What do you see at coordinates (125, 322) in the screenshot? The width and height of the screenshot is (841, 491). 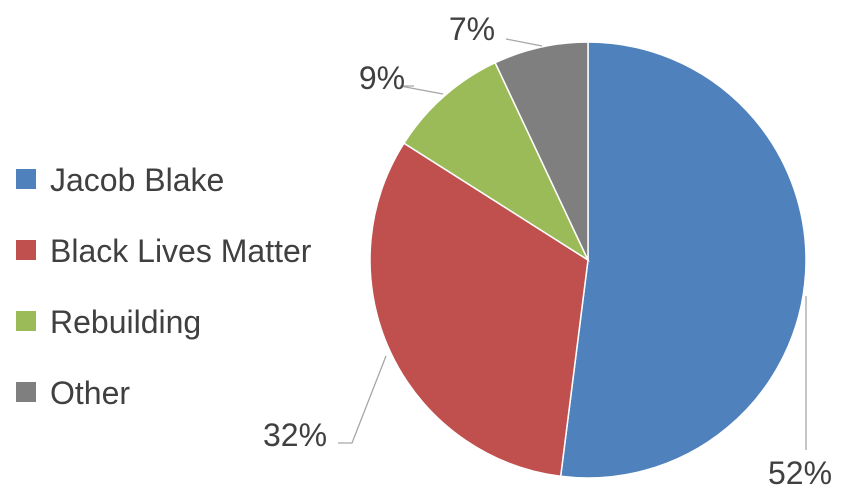 I see `legend-label-rebuilding: Rebuilding` at bounding box center [125, 322].